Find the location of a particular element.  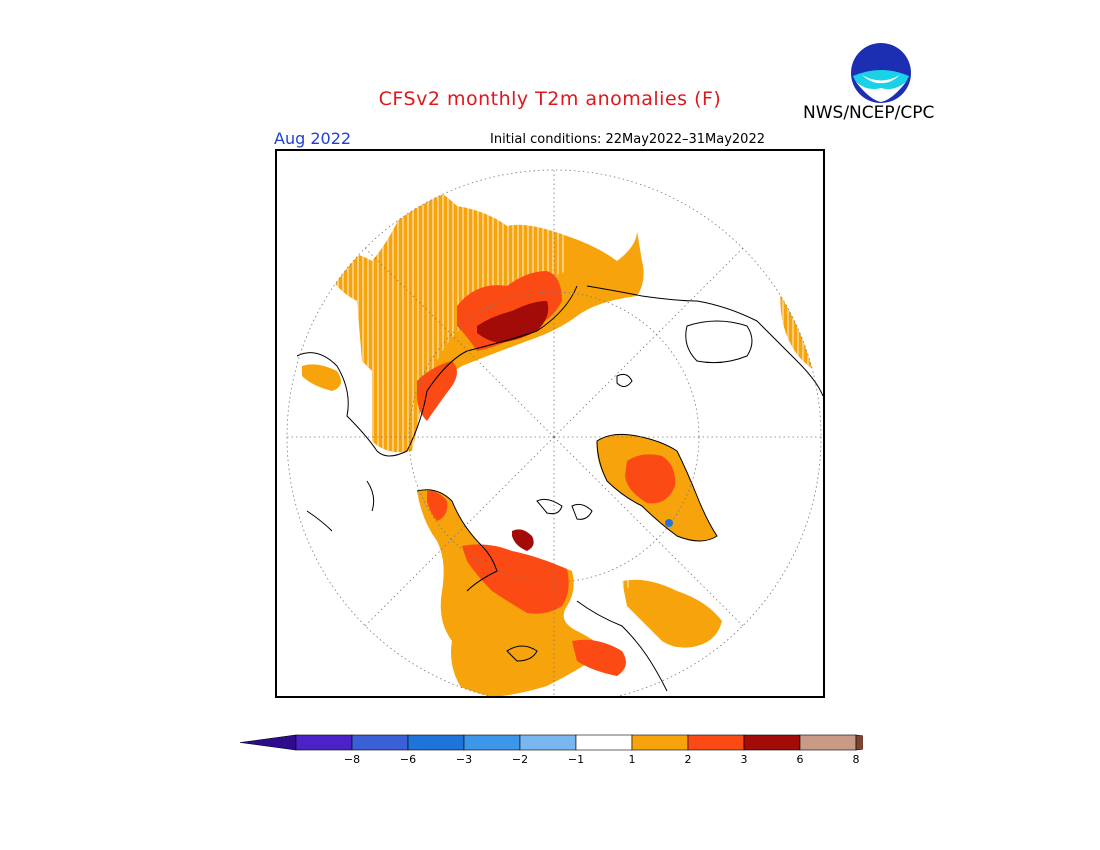

anomaly-region-north-america-red is located at coordinates (515, 579).